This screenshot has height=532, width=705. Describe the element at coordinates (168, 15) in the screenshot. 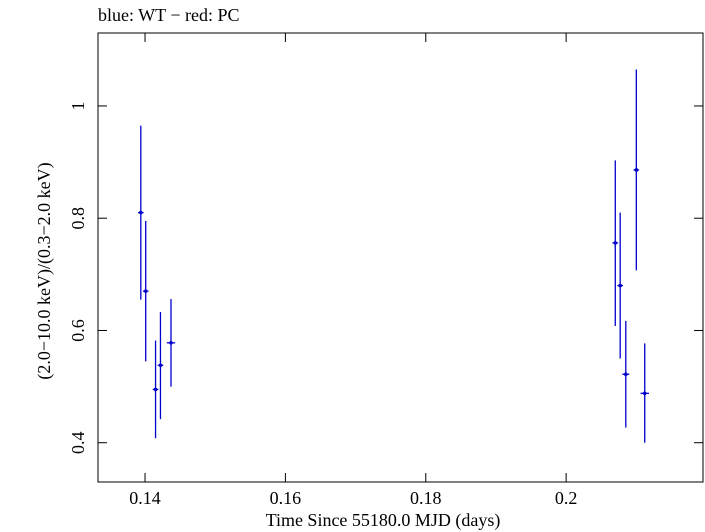

I see `chart-title: blue: WT − red: PC` at that location.